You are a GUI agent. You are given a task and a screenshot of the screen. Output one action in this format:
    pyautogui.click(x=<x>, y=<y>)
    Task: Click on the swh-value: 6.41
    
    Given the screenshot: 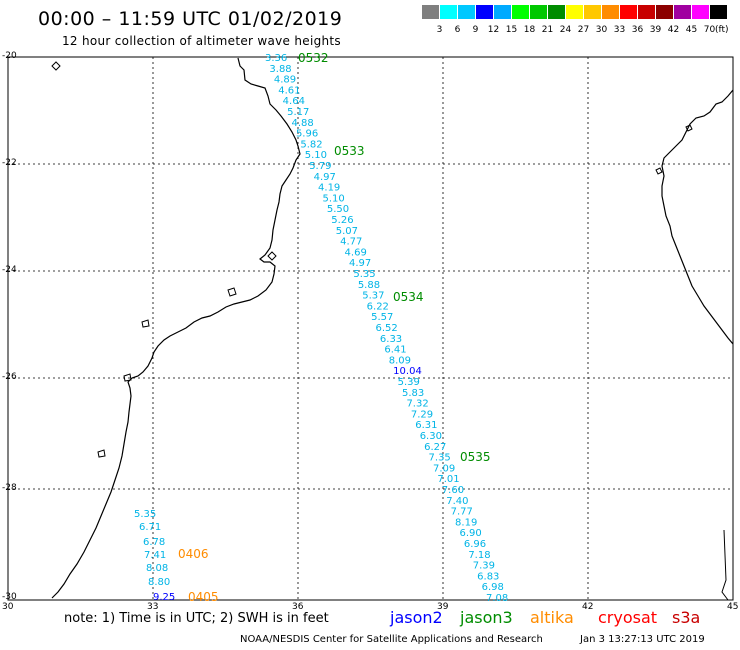 What is the action you would take?
    pyautogui.click(x=395, y=350)
    